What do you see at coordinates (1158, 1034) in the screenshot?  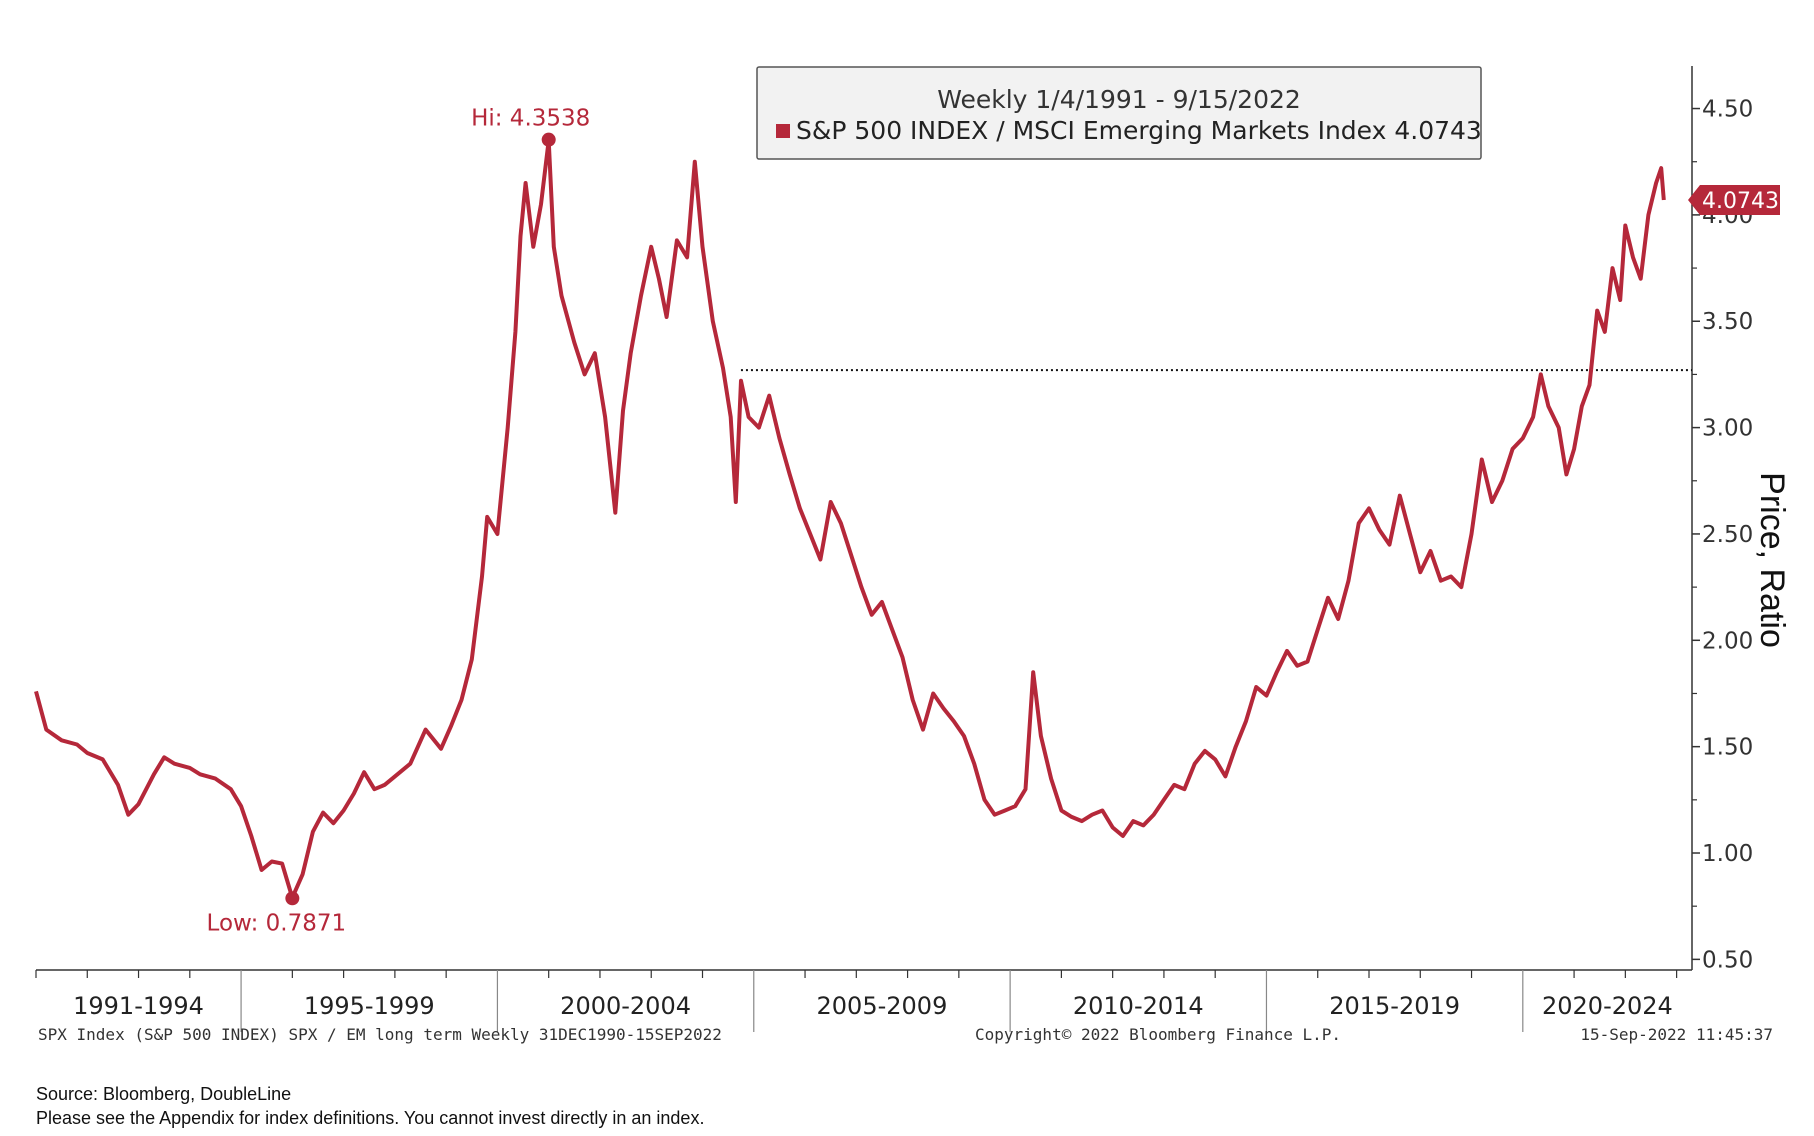 I see `footer-copyright: Copyright© 2022 Bloomberg Finance L.P.` at bounding box center [1158, 1034].